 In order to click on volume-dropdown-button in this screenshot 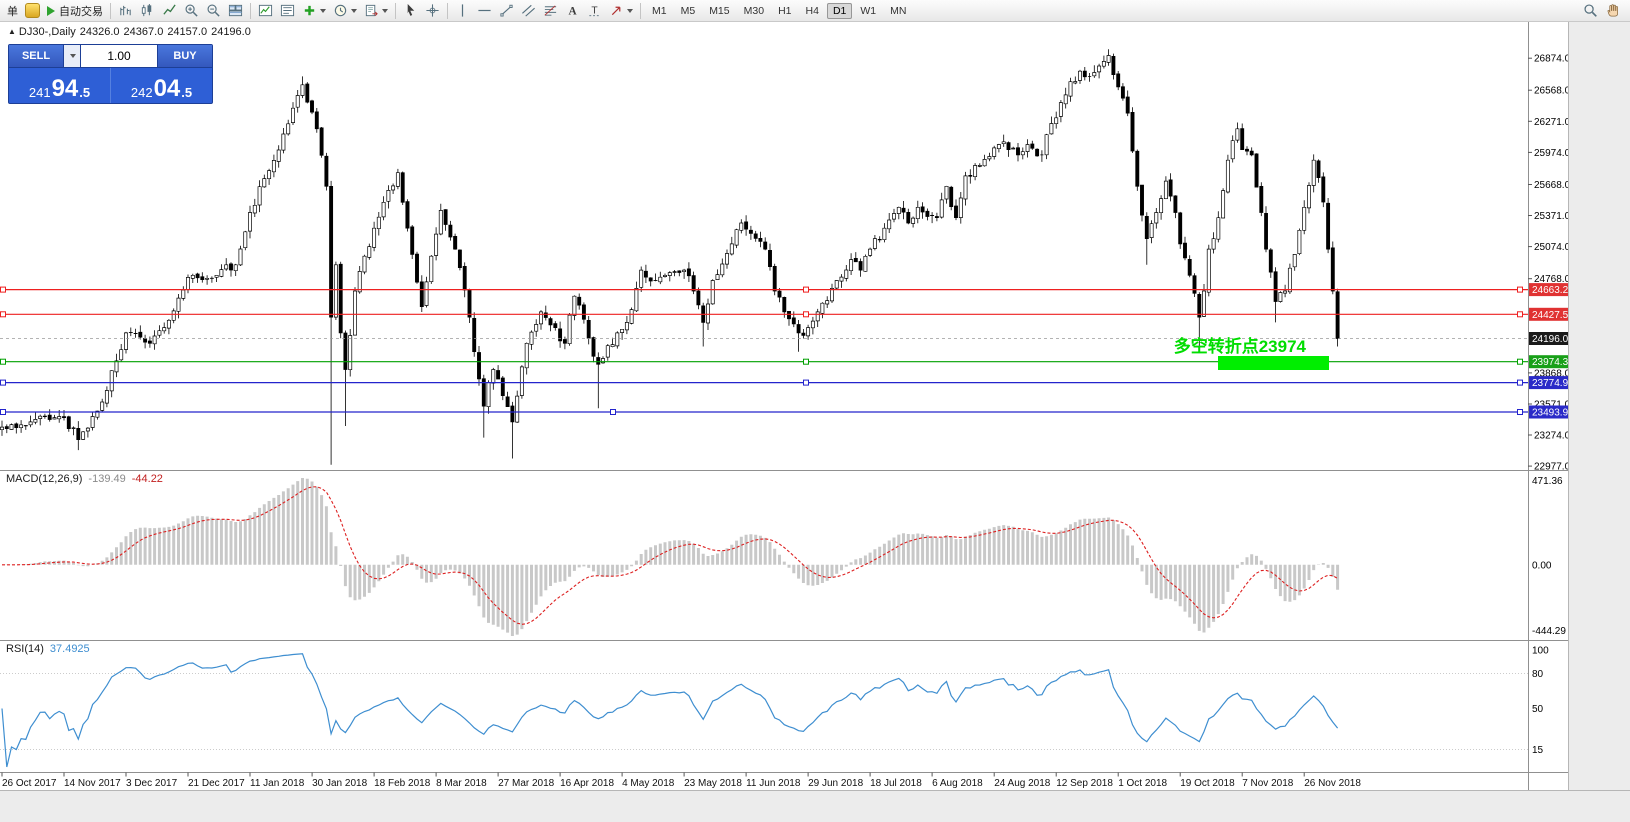, I will do `click(72, 56)`.